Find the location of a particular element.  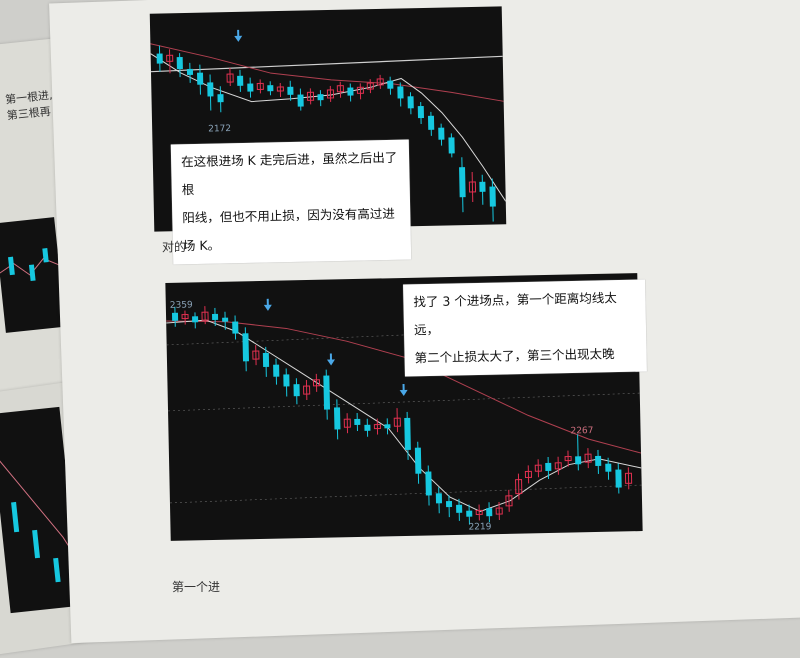

left-sheet-chart-top-svg is located at coordinates (33, 275).